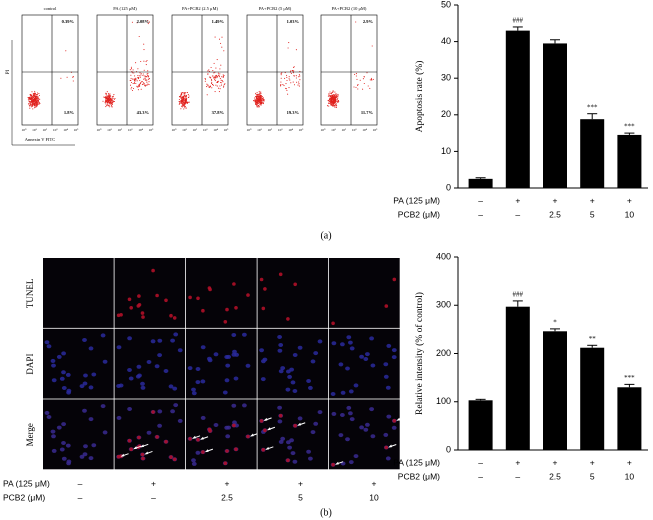 The image size is (653, 520). I want to click on flow-plot: PA (125 μM) 2.08% 43.3% 10⁰ 10¹ 10² 10³ 10⁴ 10⁵, so click(126, 69).